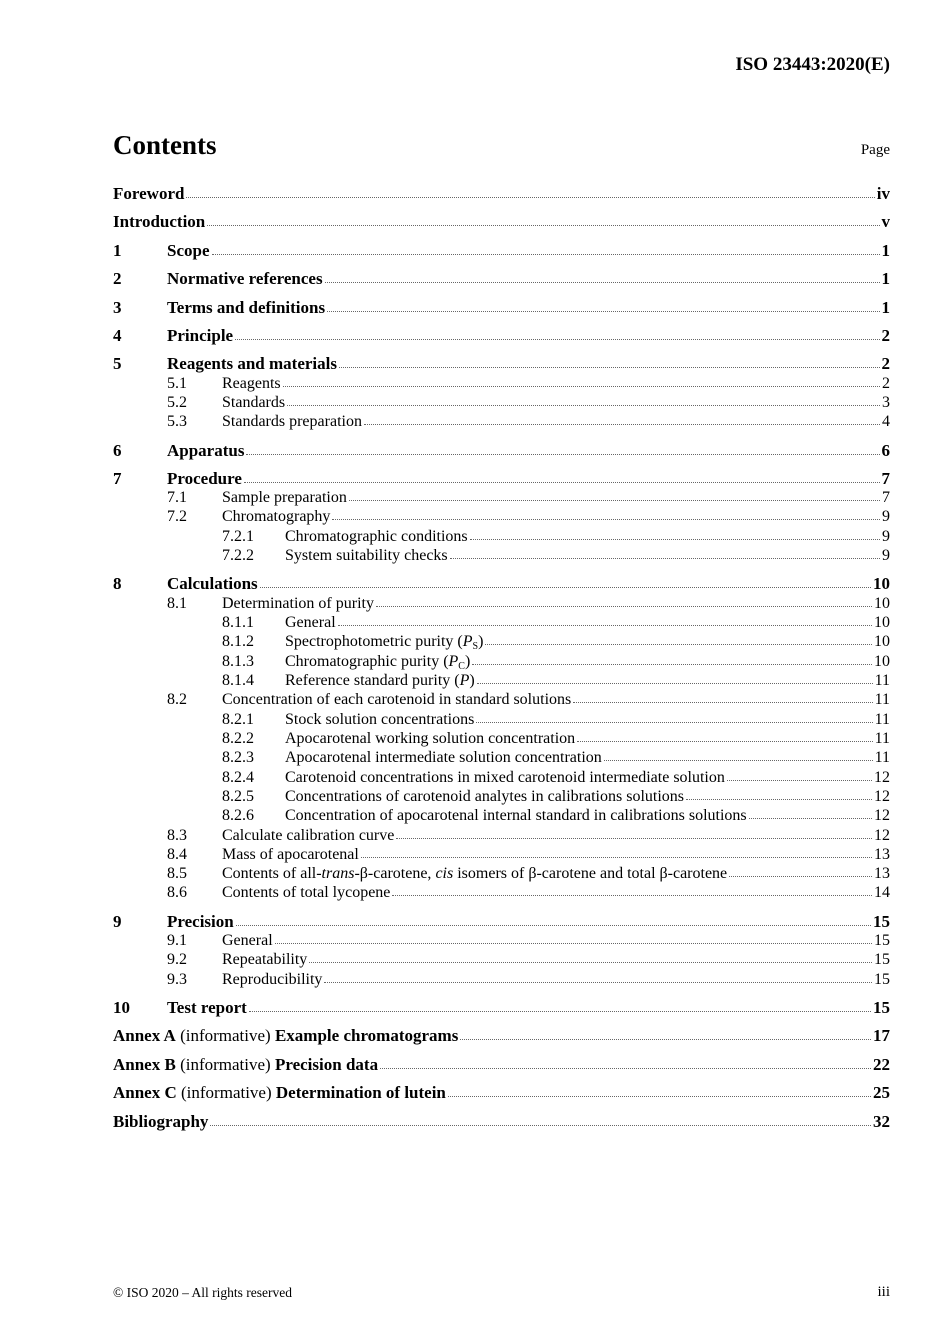 Image resolution: width=950 pixels, height=1344 pixels. Describe the element at coordinates (501, 423) in the screenshot. I see `toc-entry: 5.3 Standards preparation 4` at that location.